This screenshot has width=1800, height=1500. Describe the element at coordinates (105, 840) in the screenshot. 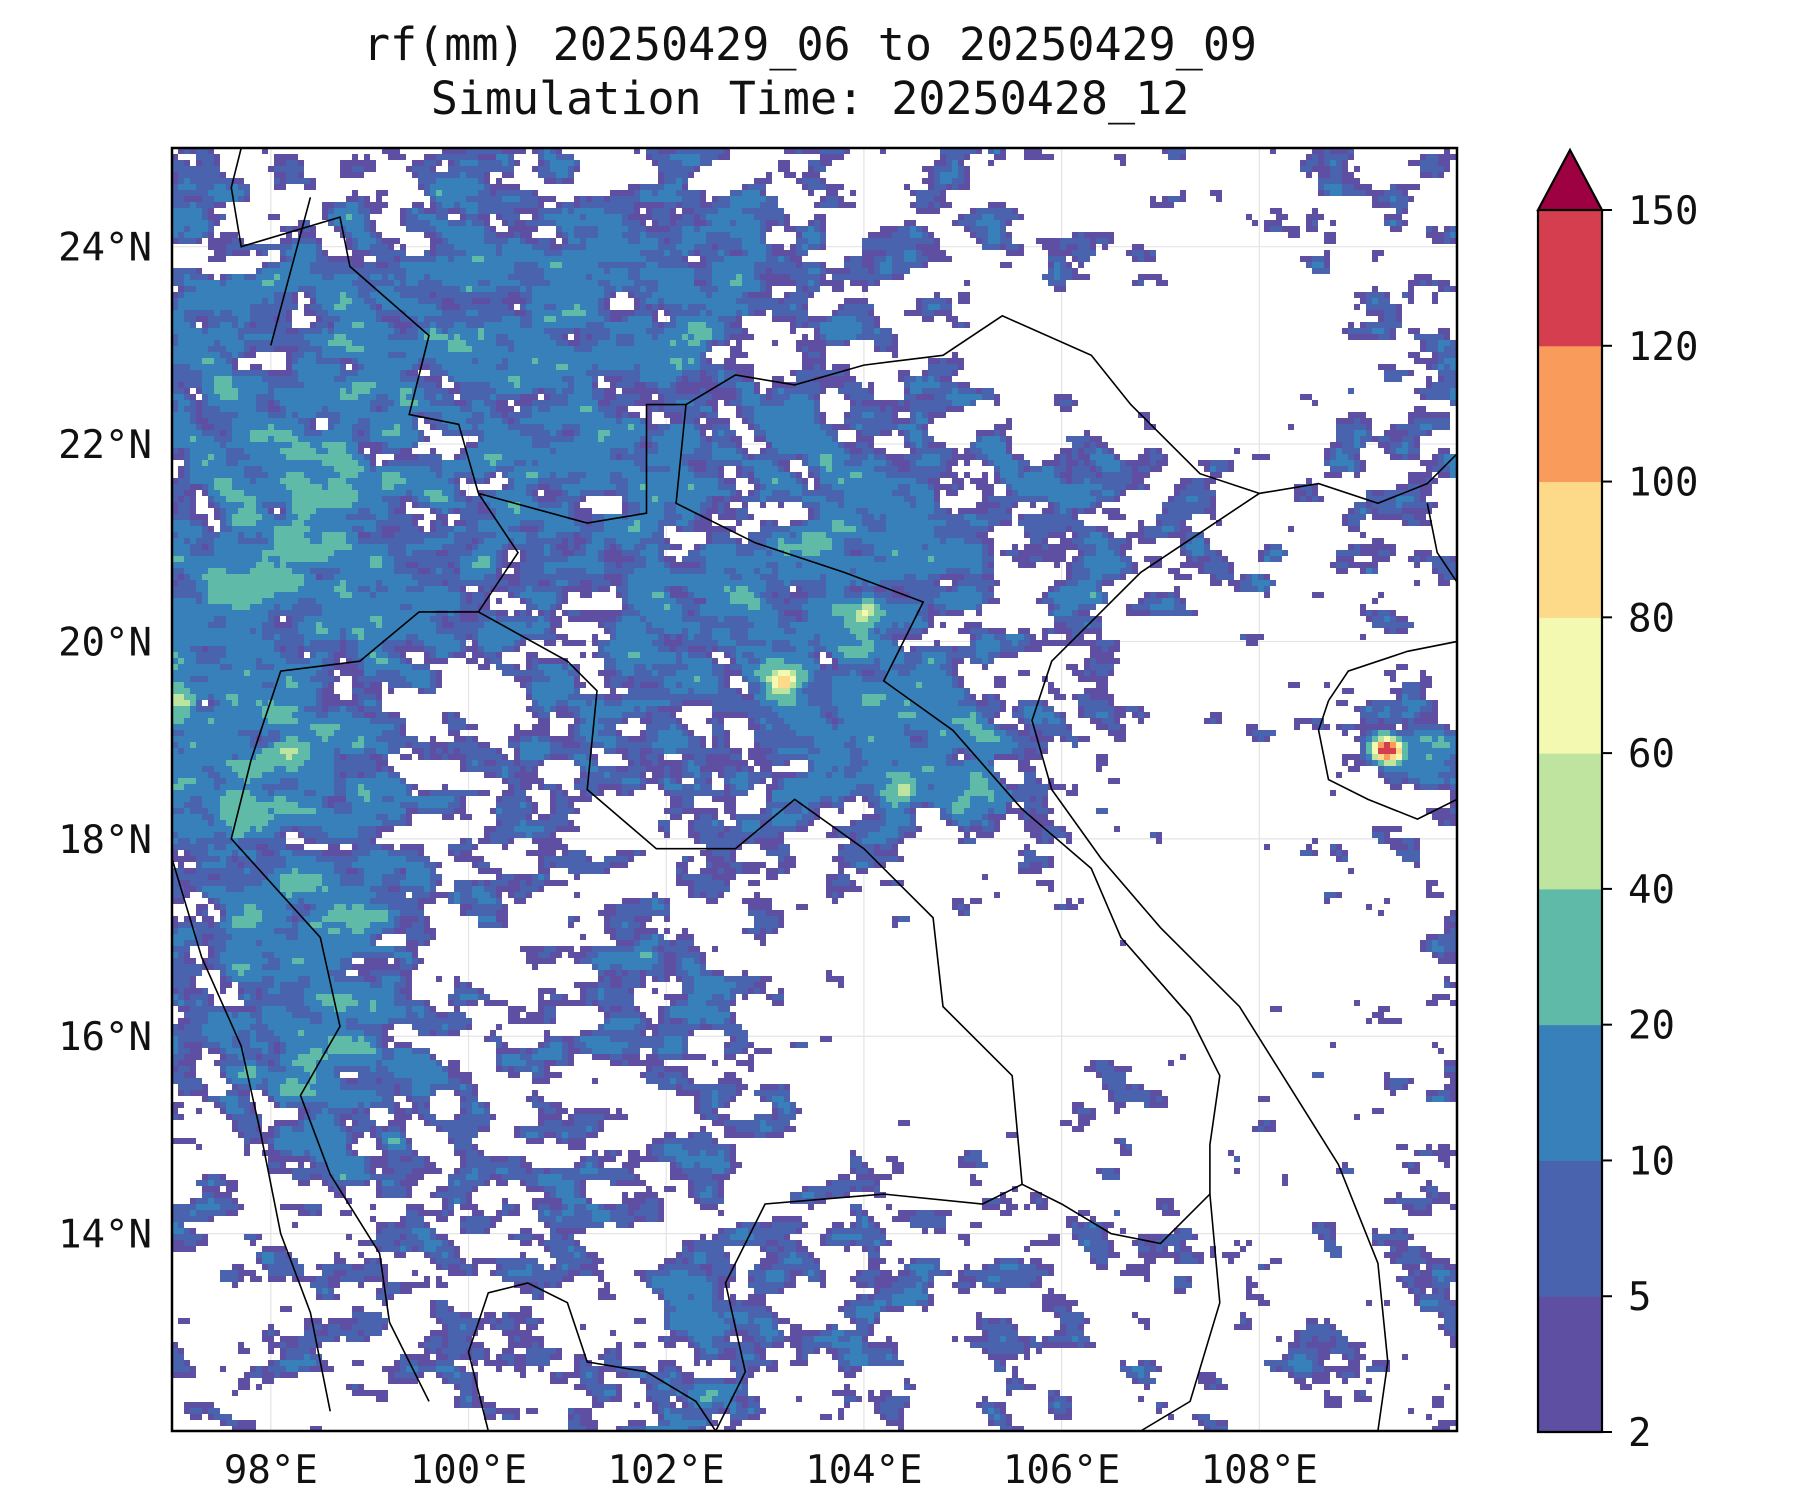

I see `lat-tick-label: 18°N` at that location.